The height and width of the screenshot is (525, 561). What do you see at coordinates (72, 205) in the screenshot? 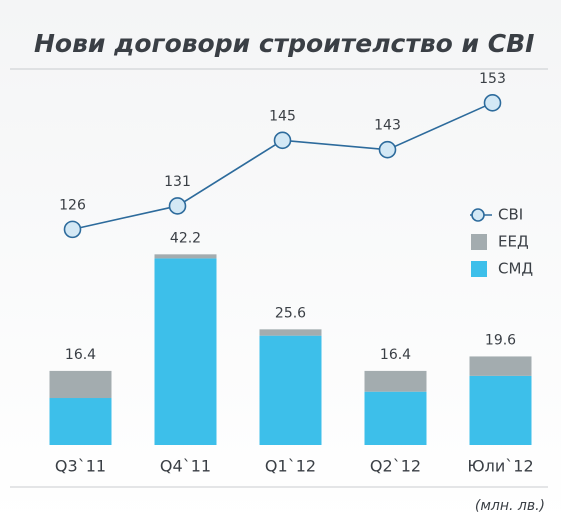
I see `line-value-label: 126` at bounding box center [72, 205].